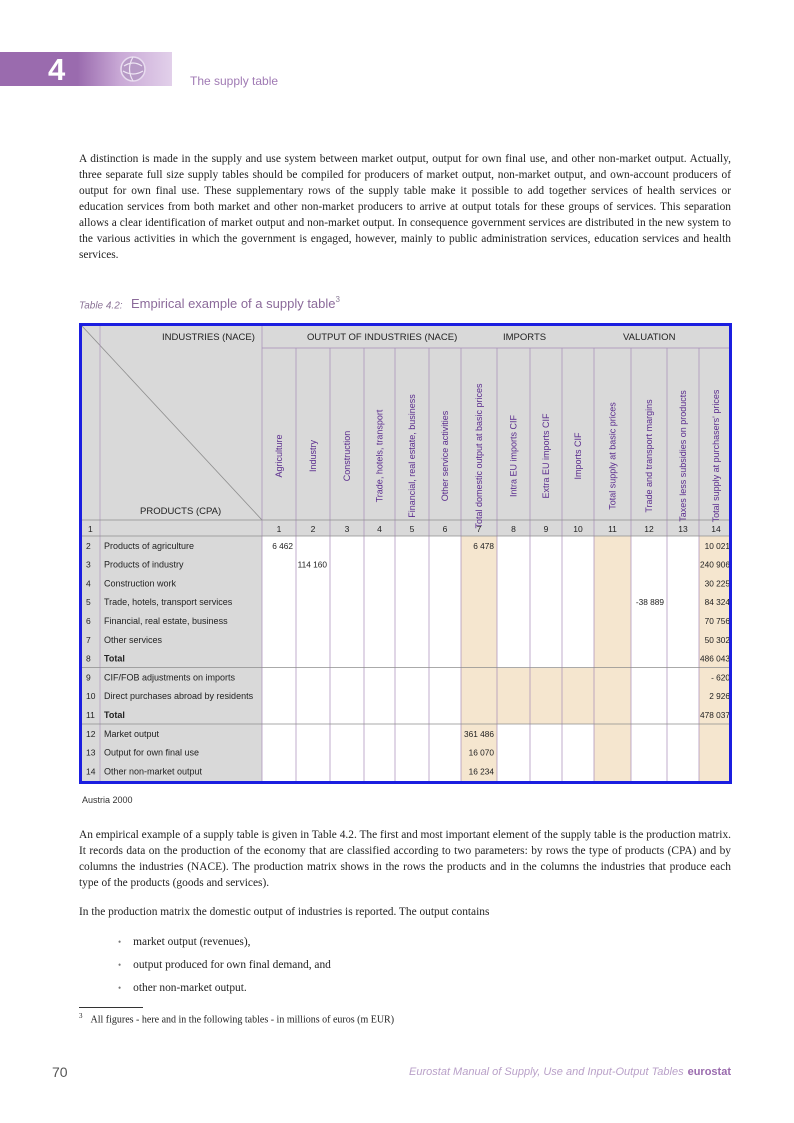 This screenshot has height=1123, width=794. Describe the element at coordinates (132, 734) in the screenshot. I see `row-label: Market output` at that location.